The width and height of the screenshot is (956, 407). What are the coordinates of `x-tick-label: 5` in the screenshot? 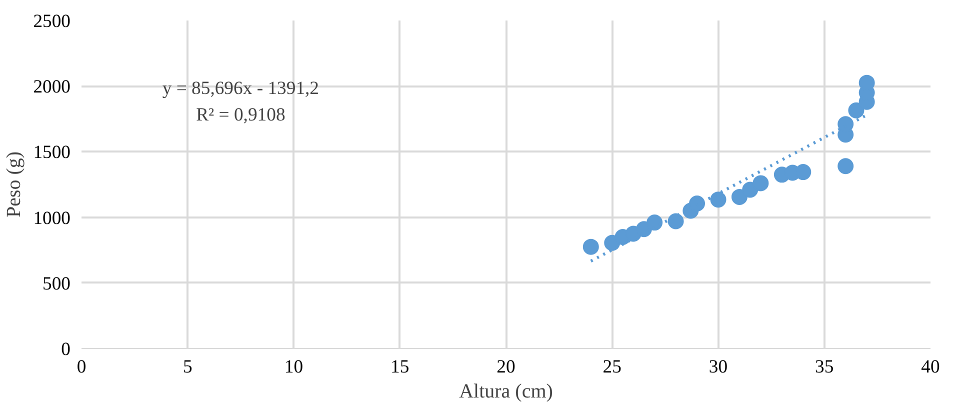 It's located at (187, 367).